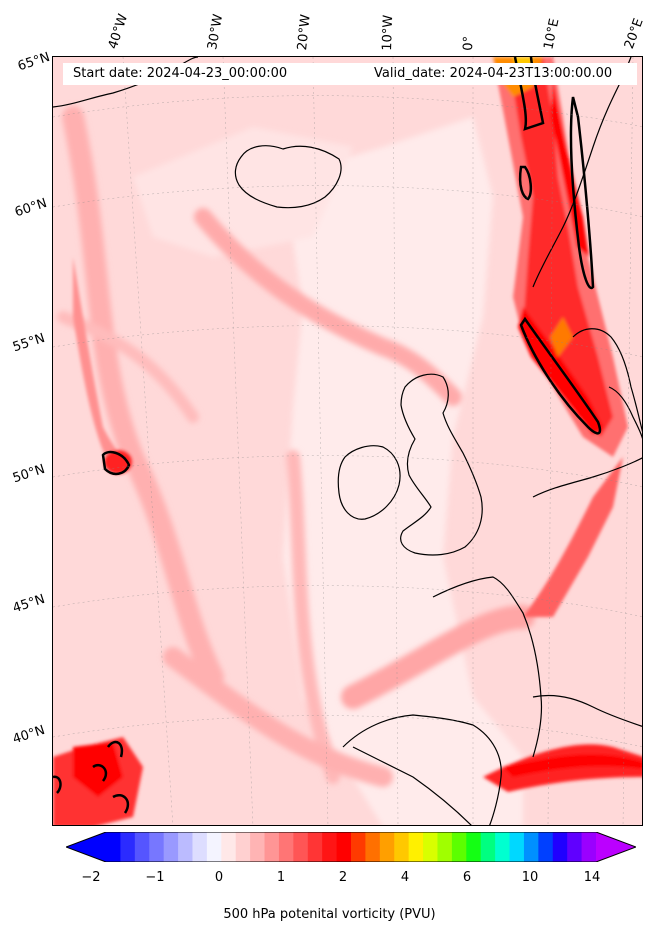  What do you see at coordinates (625, 412) in the screenshot?
I see `denmark-coast` at bounding box center [625, 412].